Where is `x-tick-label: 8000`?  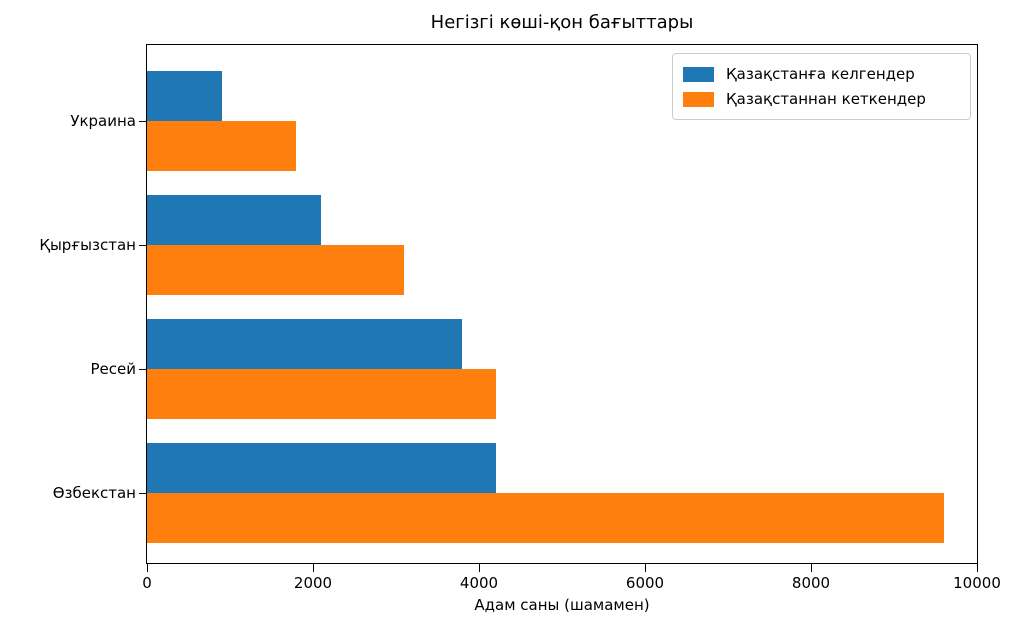 x-tick-label: 8000 is located at coordinates (811, 583).